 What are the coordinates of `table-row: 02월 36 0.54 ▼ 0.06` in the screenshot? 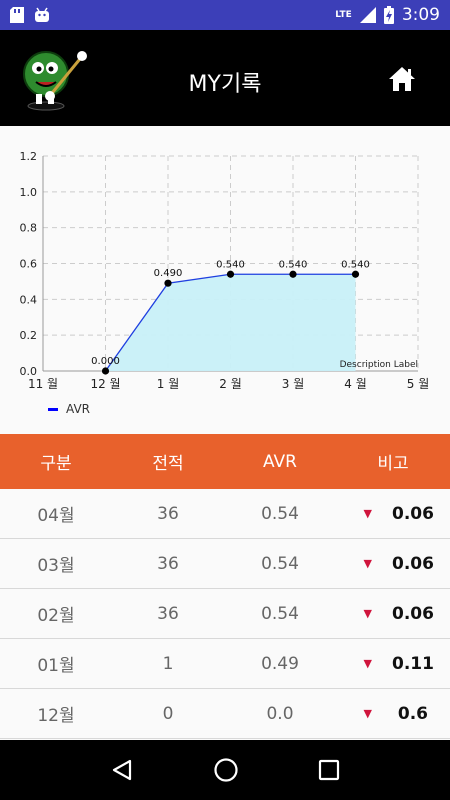 It's located at (225, 614).